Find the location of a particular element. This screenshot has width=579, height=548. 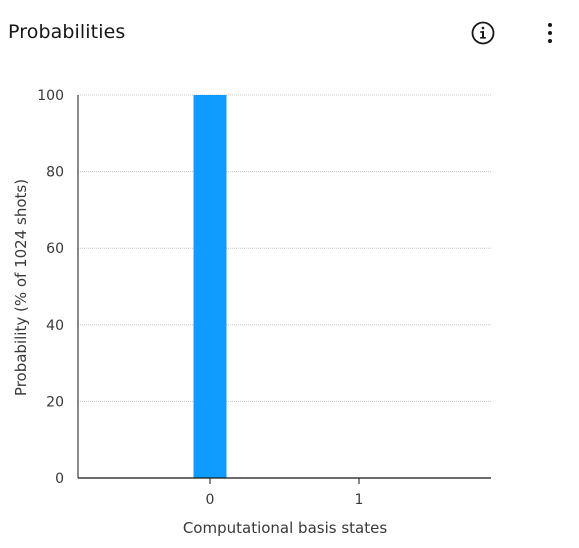

y-tick-label: 0 is located at coordinates (59, 479).